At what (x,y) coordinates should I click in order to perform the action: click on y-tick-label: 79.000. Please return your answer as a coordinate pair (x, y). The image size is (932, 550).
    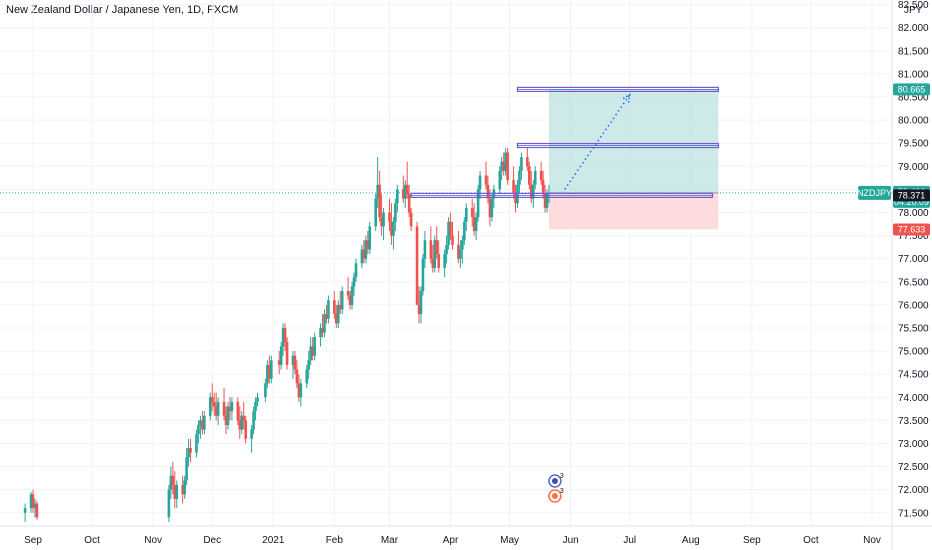
    Looking at the image, I should click on (913, 167).